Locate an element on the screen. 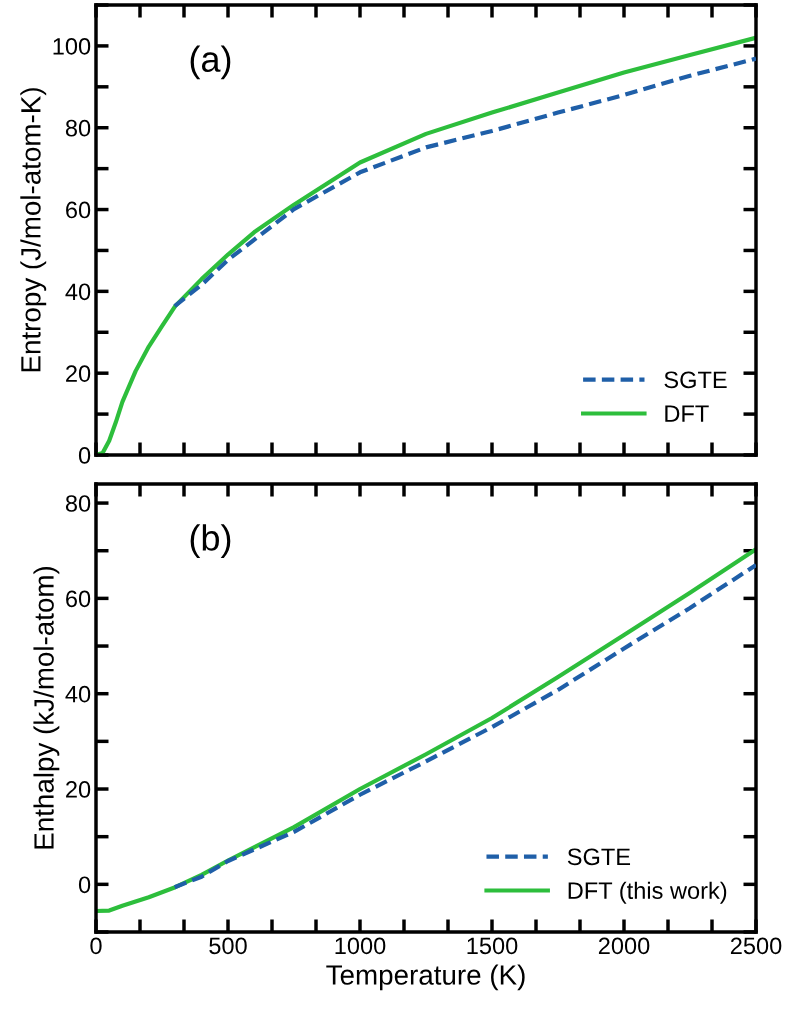  x-tick-label: 1000 is located at coordinates (360, 946).